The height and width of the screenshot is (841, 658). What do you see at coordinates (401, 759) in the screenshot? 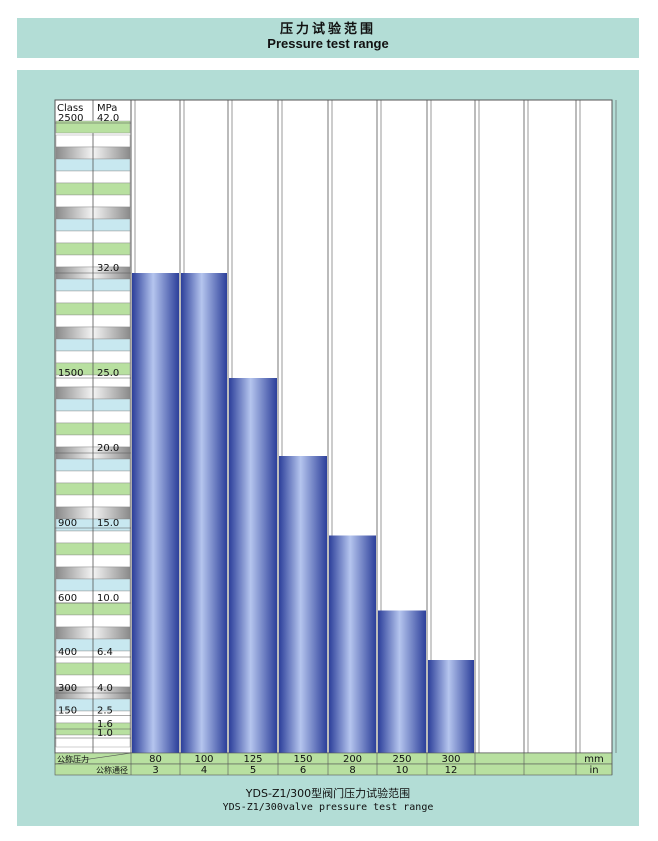
I see `x-label-mm: 250` at bounding box center [401, 759].